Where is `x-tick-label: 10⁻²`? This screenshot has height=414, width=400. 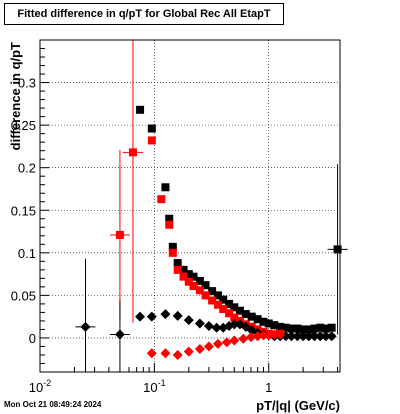
x-tick-label: 10⁻² is located at coordinates (40, 386).